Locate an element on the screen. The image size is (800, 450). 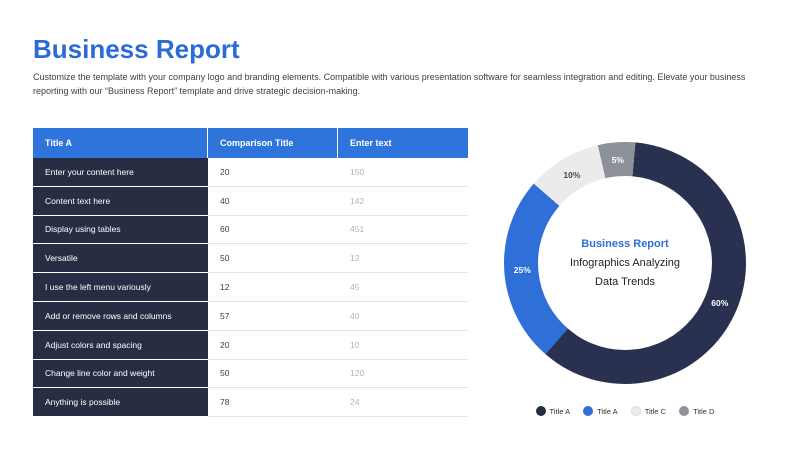
table-row: I use the left menu variously 12 45 is located at coordinates (250, 287).